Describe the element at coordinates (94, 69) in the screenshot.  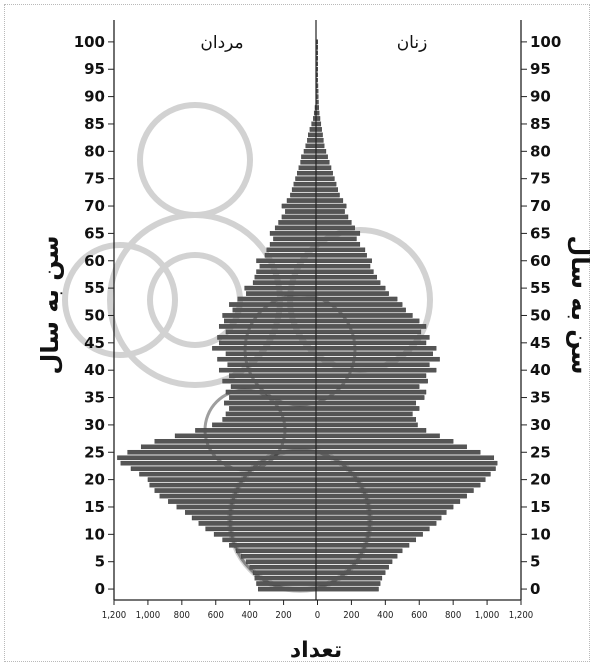
I see `y-tick-label-left-95: 95` at that location.